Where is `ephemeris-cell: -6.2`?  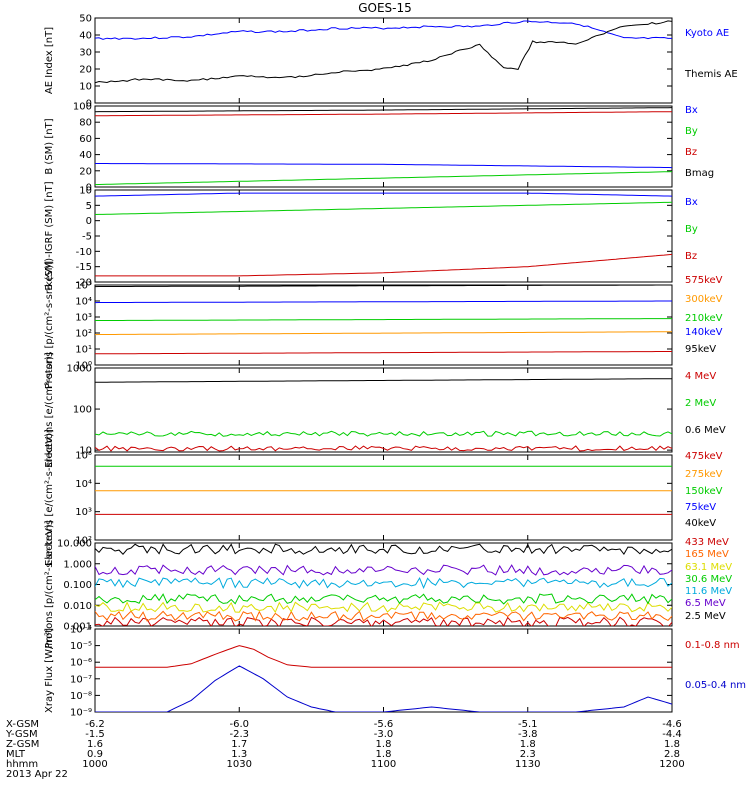
ephemeris-cell: -6.2 is located at coordinates (95, 724).